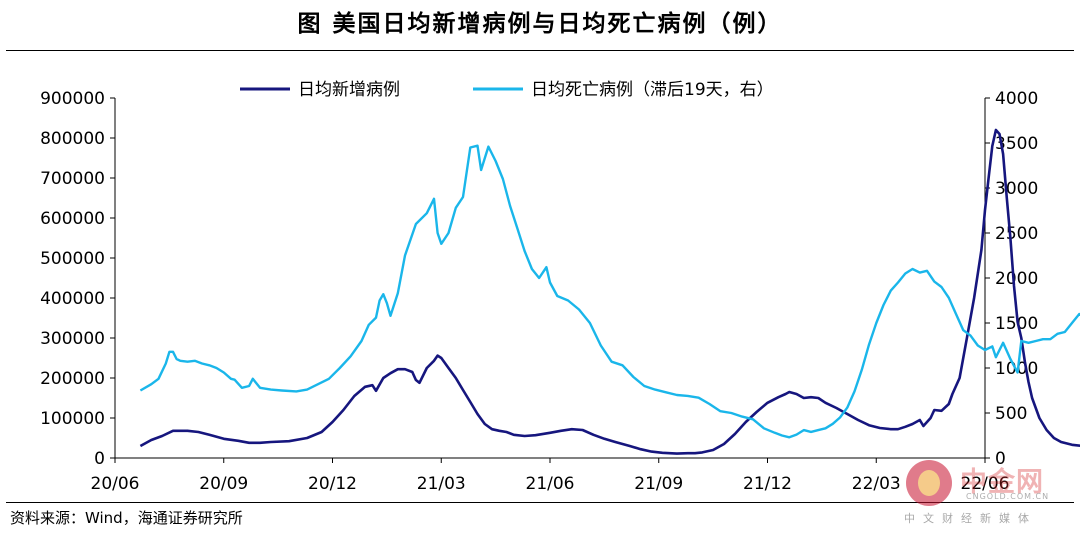 The image size is (1080, 533). Describe the element at coordinates (1016, 99) in the screenshot. I see `right-tick-label: 4000` at that location.